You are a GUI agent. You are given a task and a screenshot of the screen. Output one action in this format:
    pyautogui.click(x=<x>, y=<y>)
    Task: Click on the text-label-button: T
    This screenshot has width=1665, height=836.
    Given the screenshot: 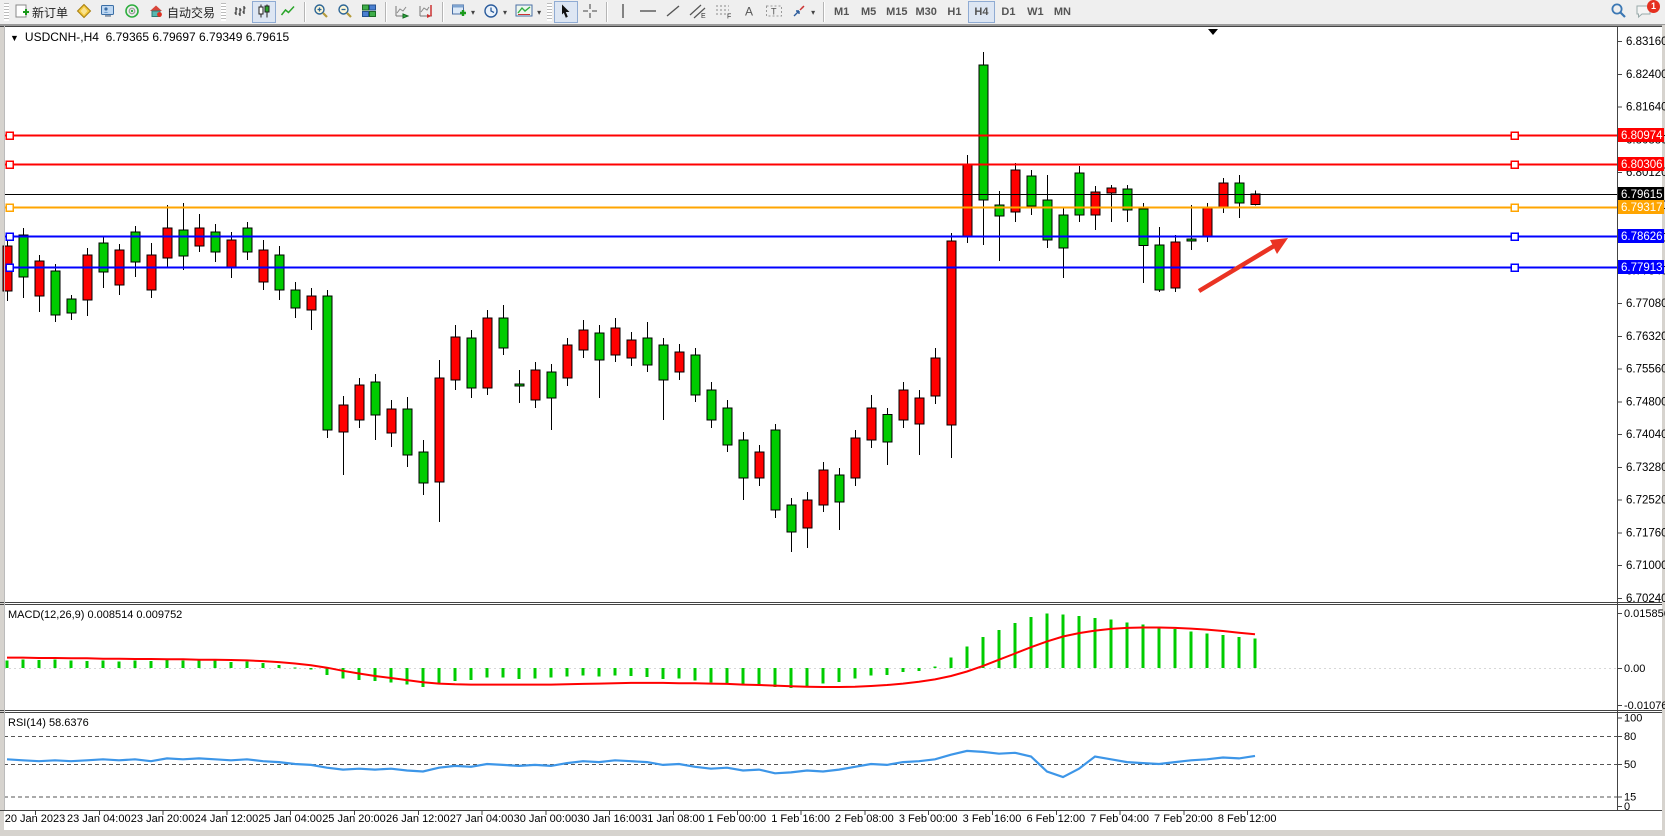 What is the action you would take?
    pyautogui.click(x=774, y=12)
    